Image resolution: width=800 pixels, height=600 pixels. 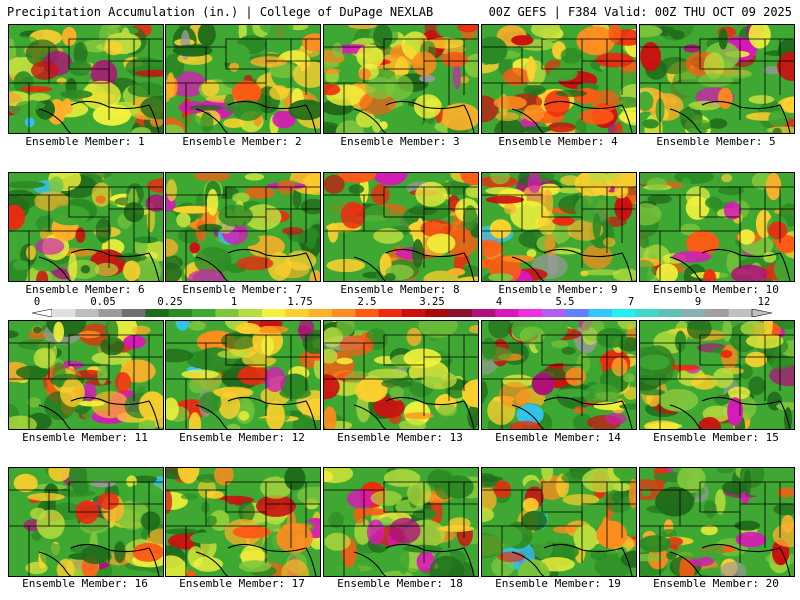 I want to click on colorbar-tick-label: 3.25, so click(x=432, y=302).